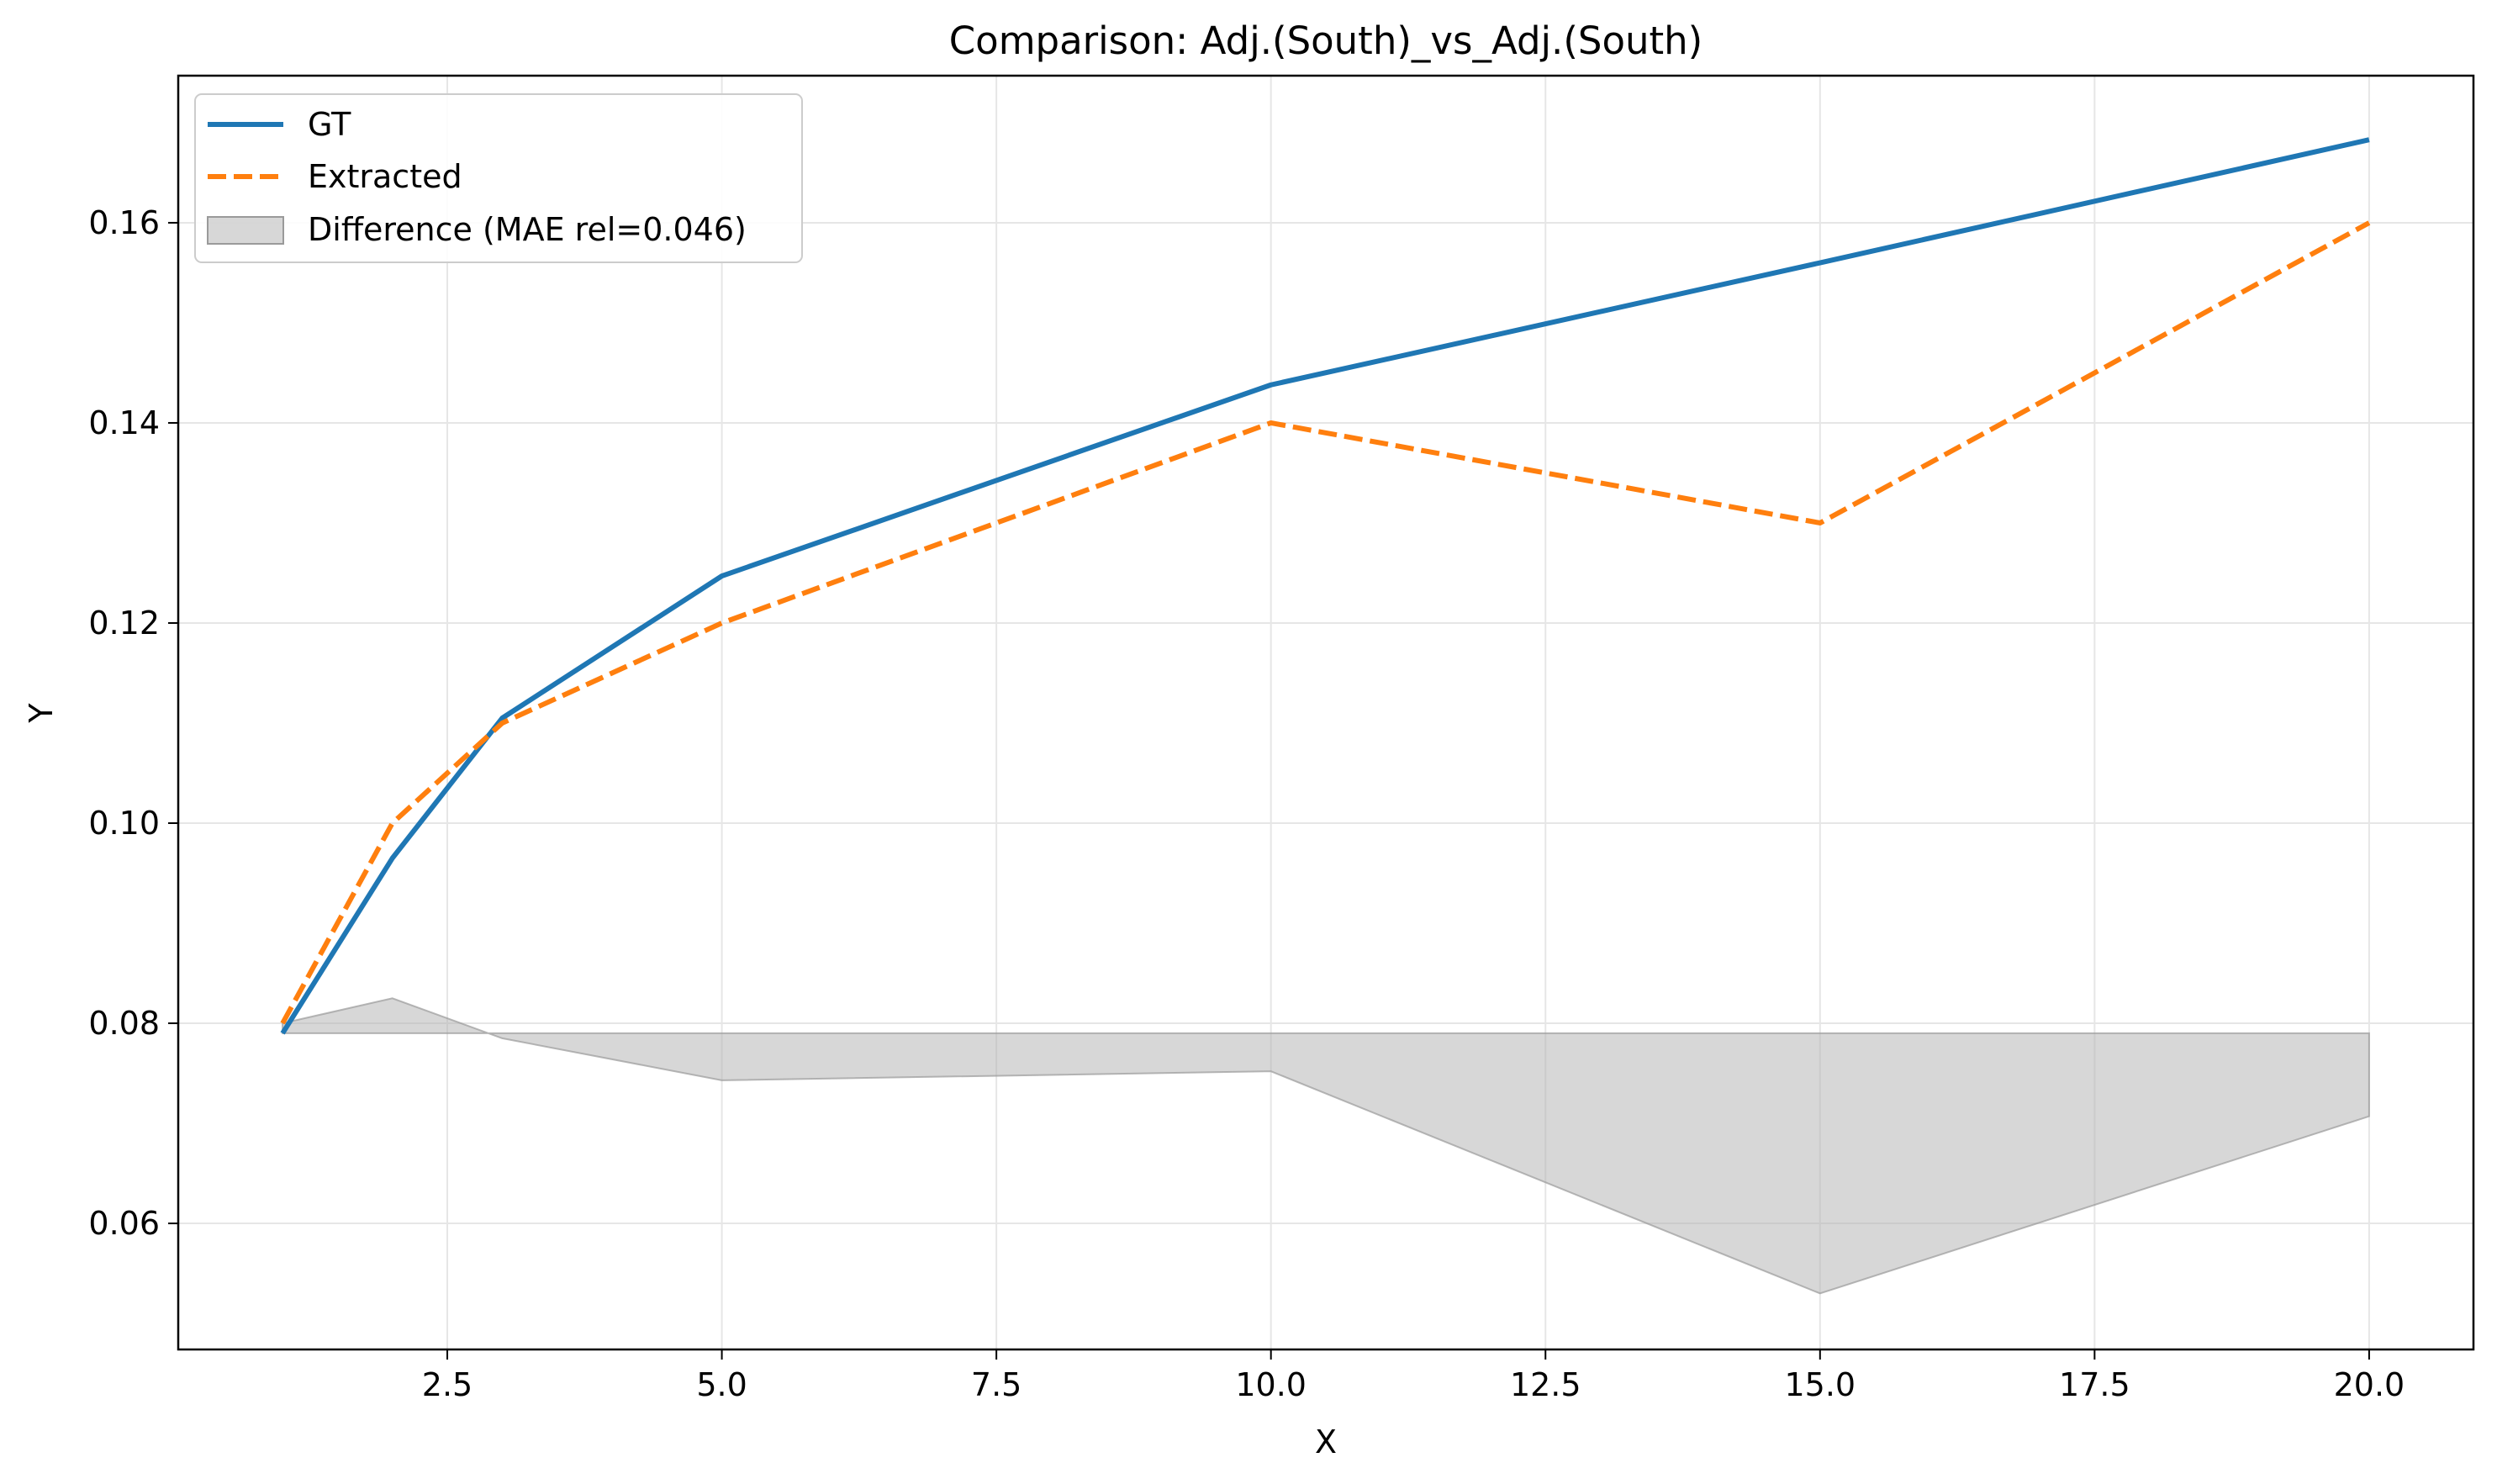 This screenshot has width=2497, height=1484. I want to click on legend-box, so click(499, 178).